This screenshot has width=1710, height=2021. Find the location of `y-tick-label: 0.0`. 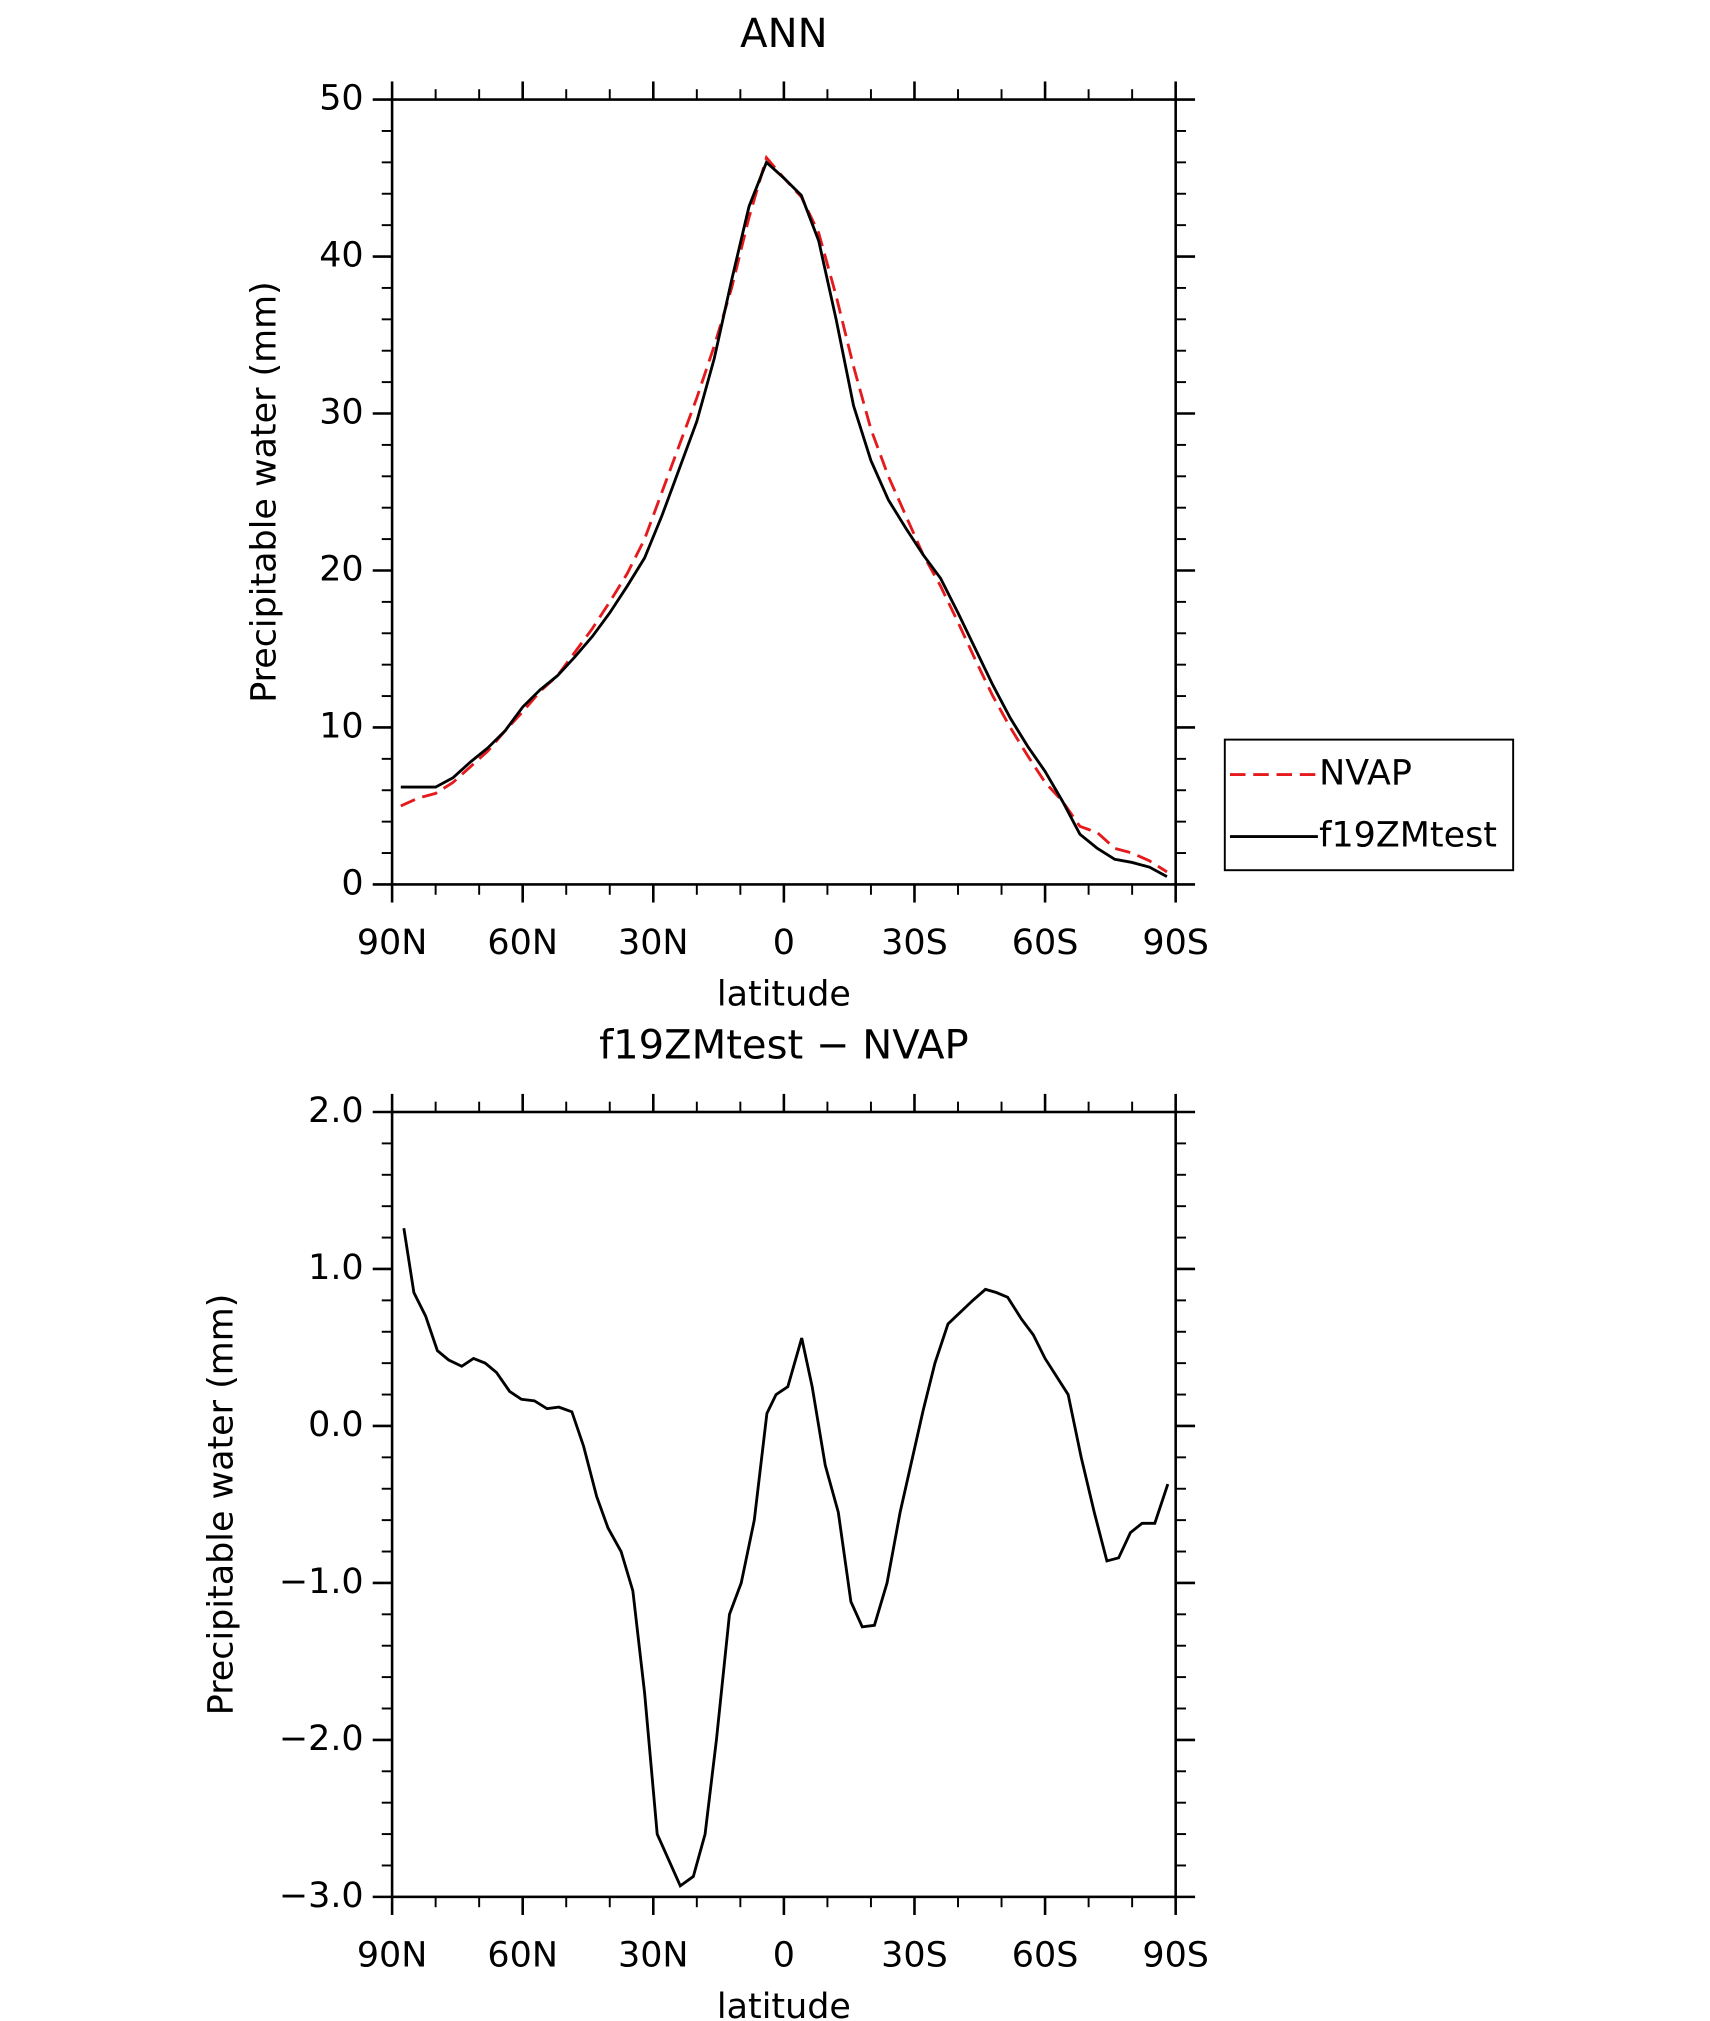

y-tick-label: 0.0 is located at coordinates (336, 1425).